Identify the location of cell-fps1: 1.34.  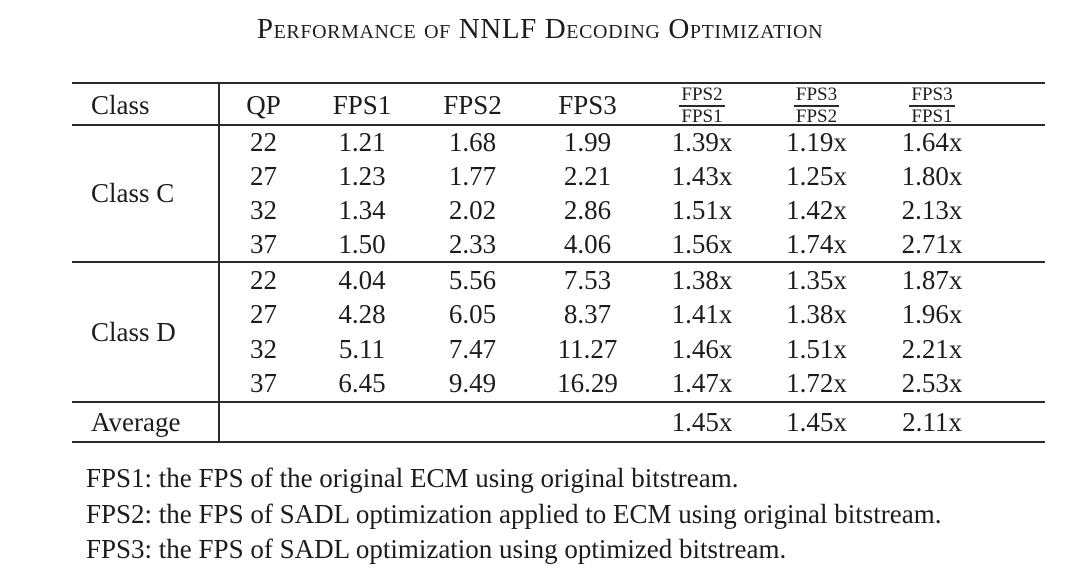
(362, 209).